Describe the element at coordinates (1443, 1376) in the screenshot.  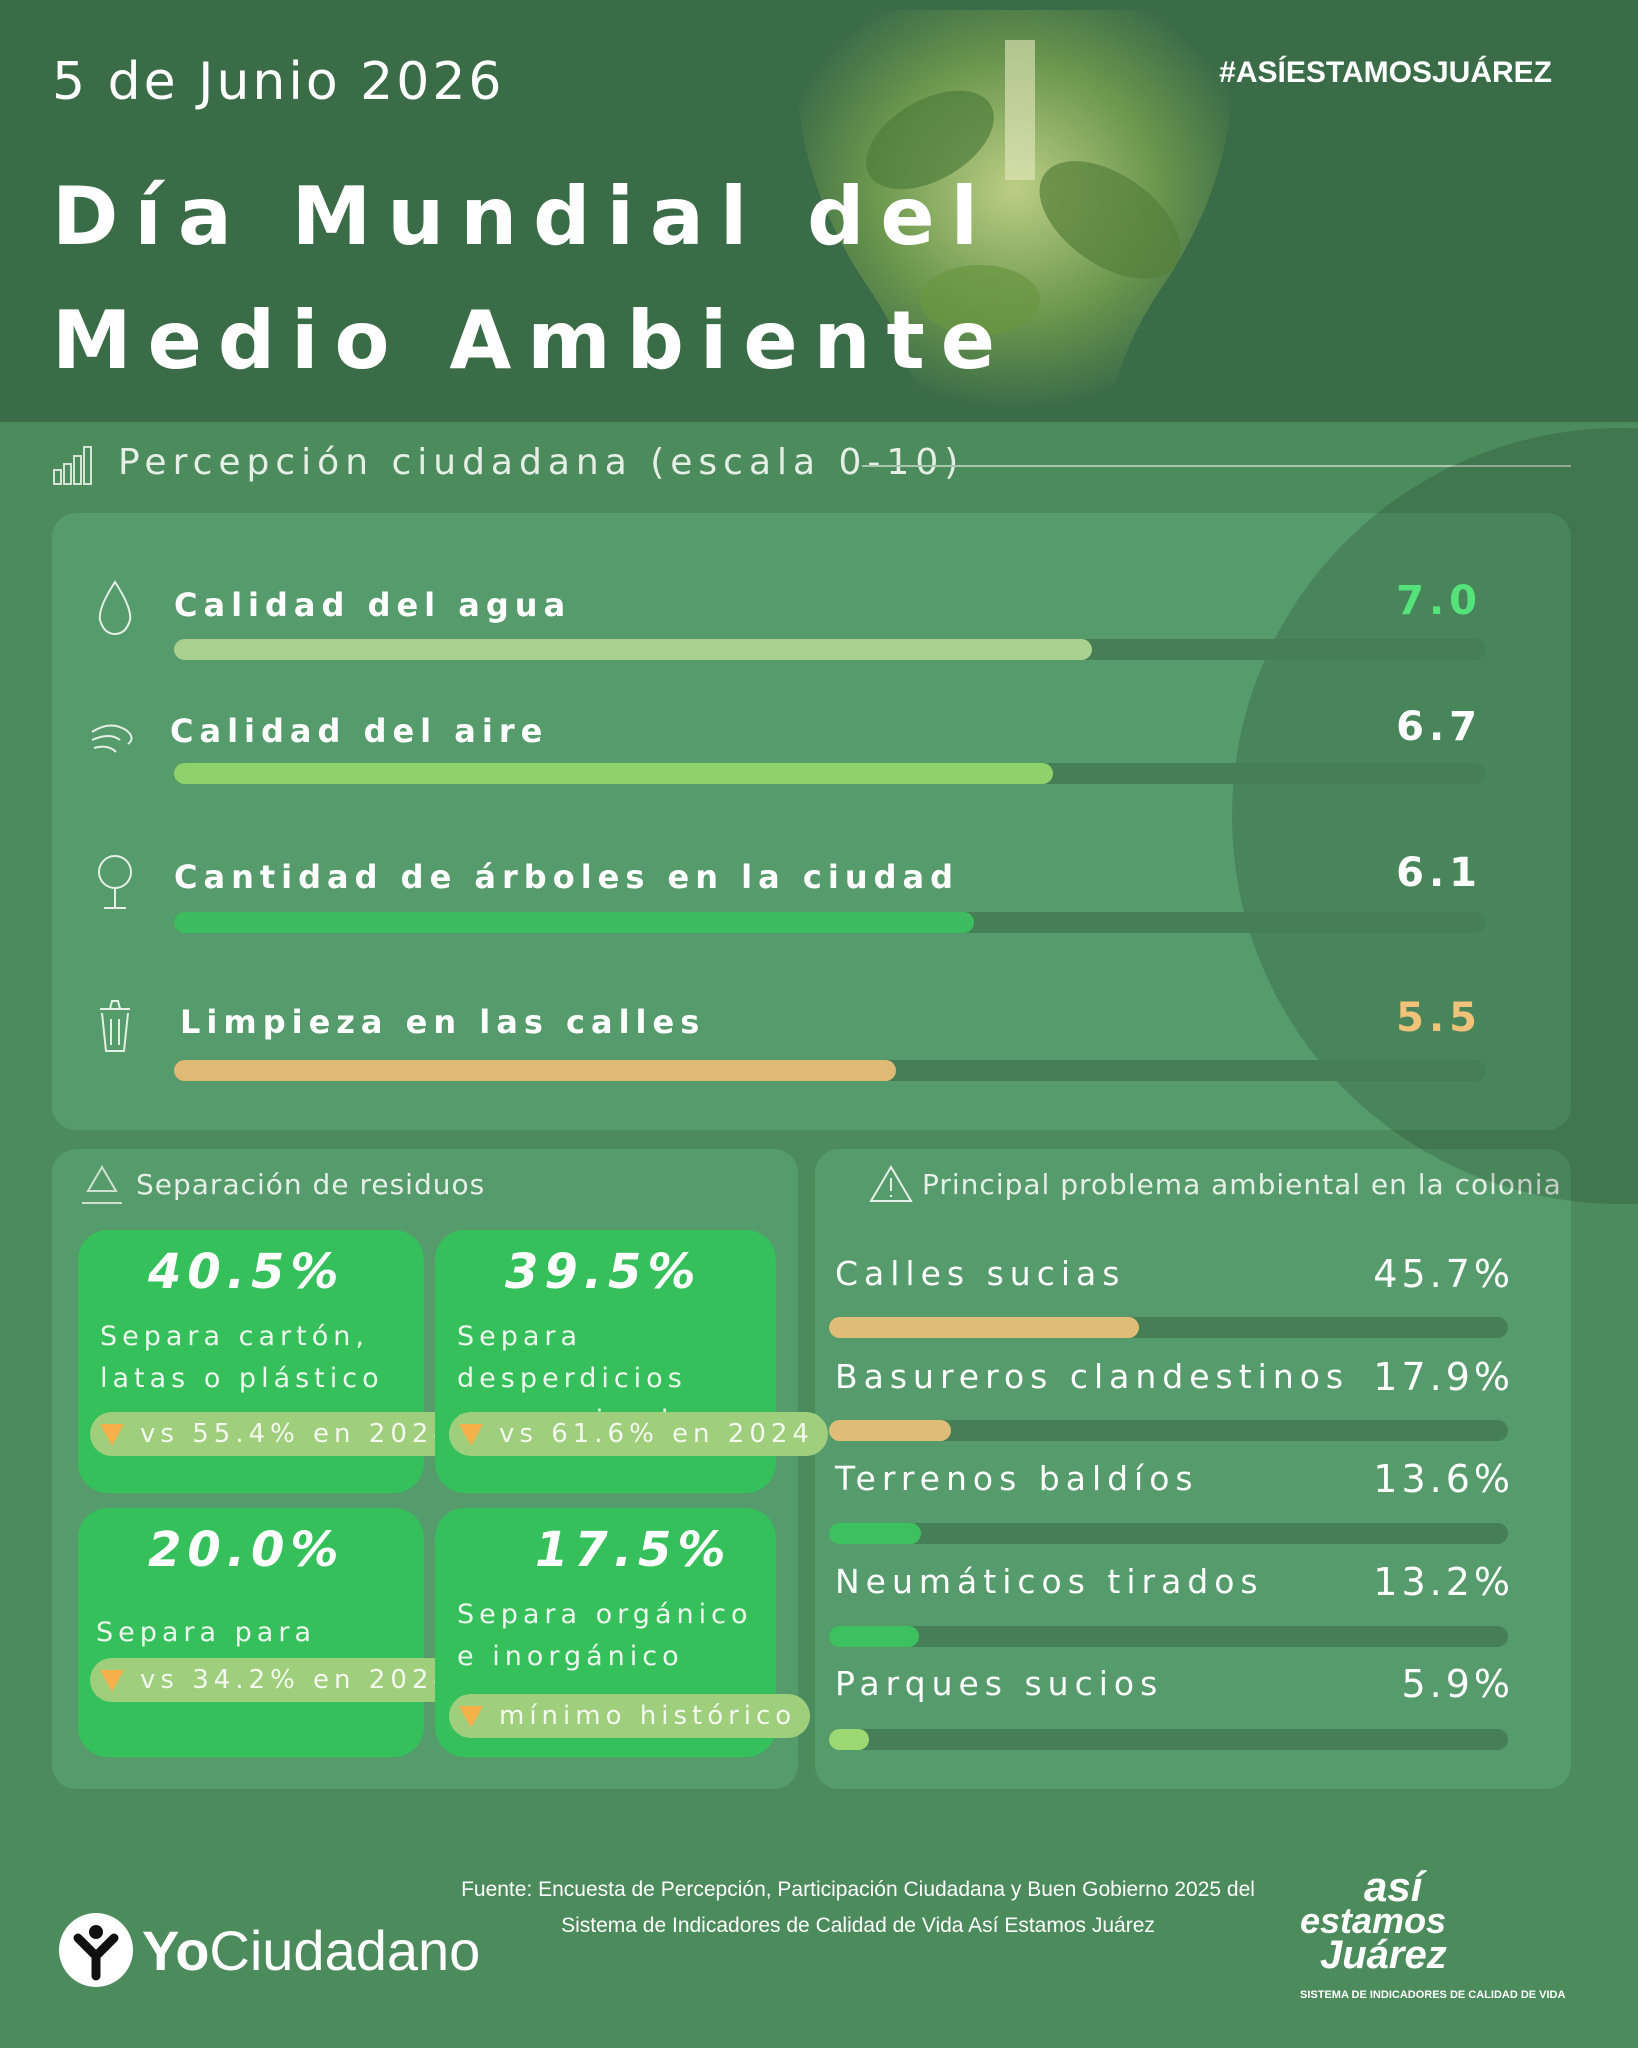
I see `value-label: 17.9%` at that location.